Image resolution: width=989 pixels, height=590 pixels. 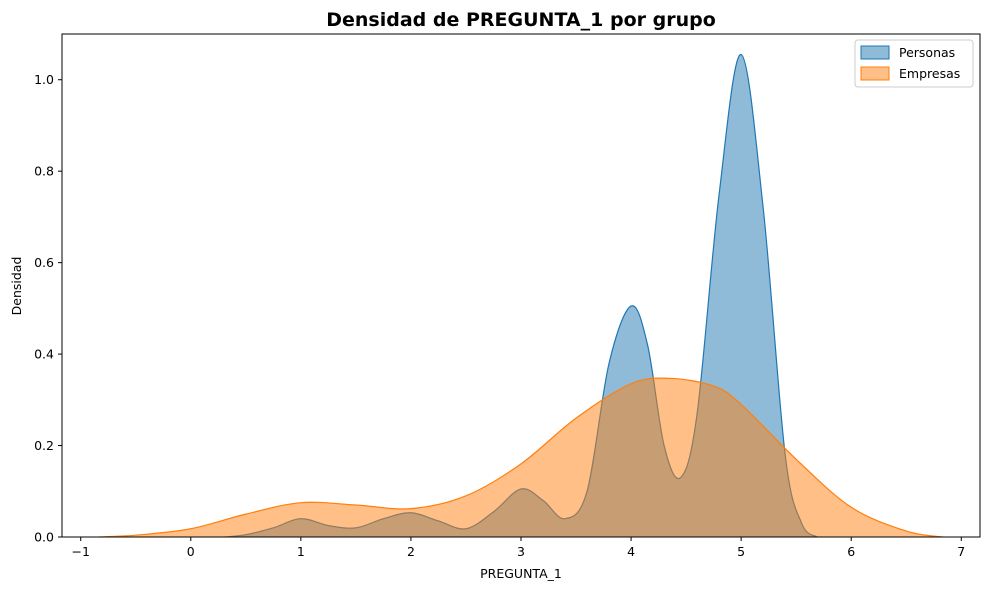 What do you see at coordinates (16, 286) in the screenshot?
I see `y-axis-label: Densidad` at bounding box center [16, 286].